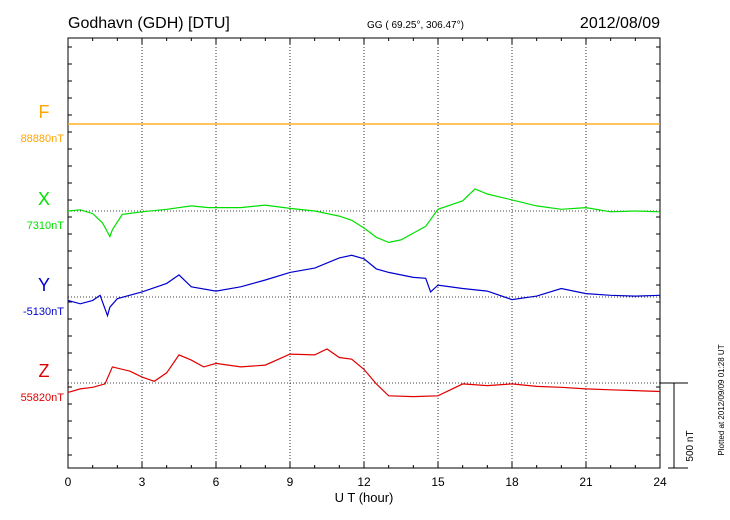  What do you see at coordinates (44, 371) in the screenshot?
I see `series-name-z: Z` at bounding box center [44, 371].